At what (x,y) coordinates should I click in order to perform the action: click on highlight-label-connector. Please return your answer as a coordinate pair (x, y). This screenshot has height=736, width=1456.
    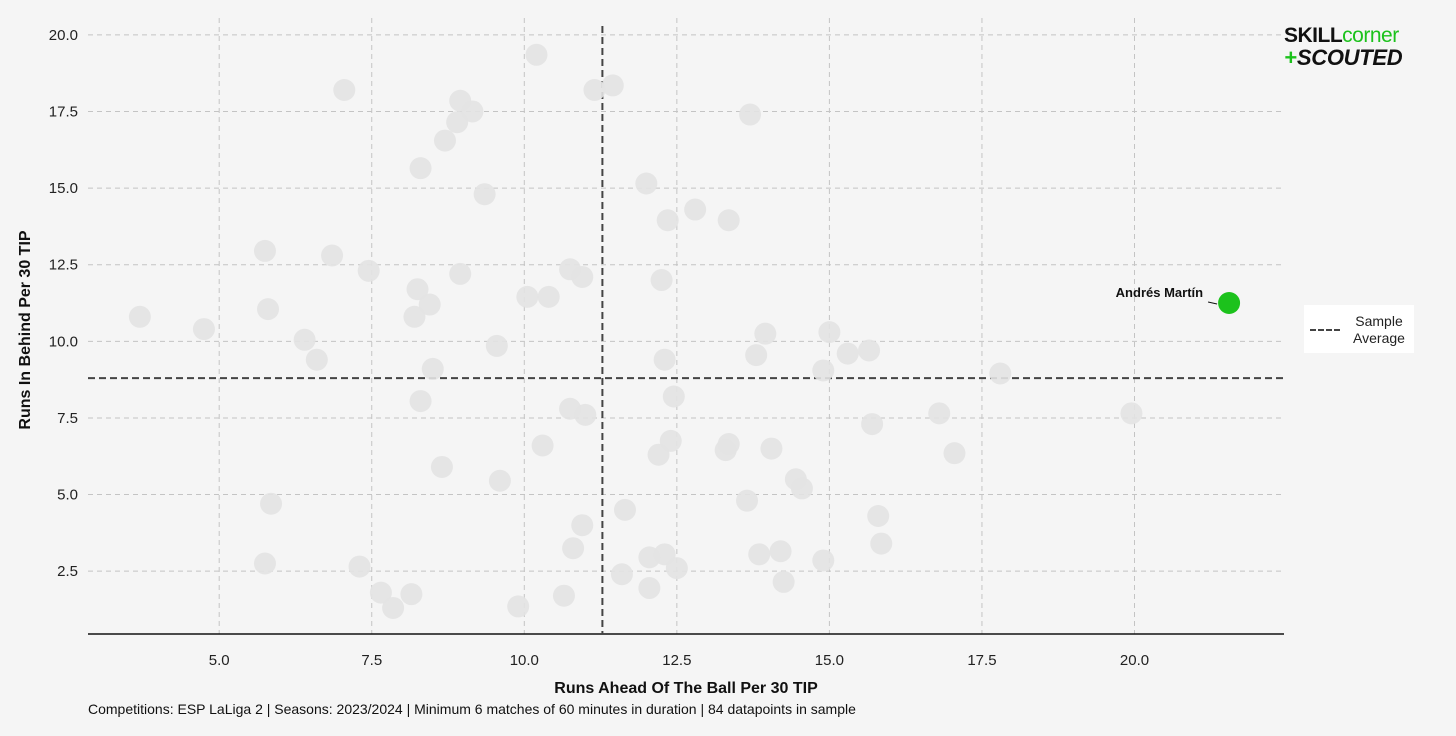
    Looking at the image, I should click on (1212, 303).